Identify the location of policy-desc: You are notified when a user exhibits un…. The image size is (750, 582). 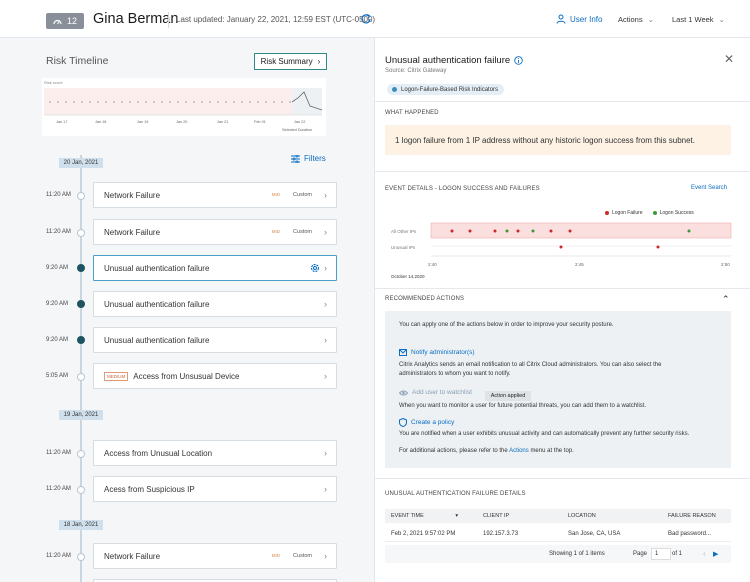
(544, 434).